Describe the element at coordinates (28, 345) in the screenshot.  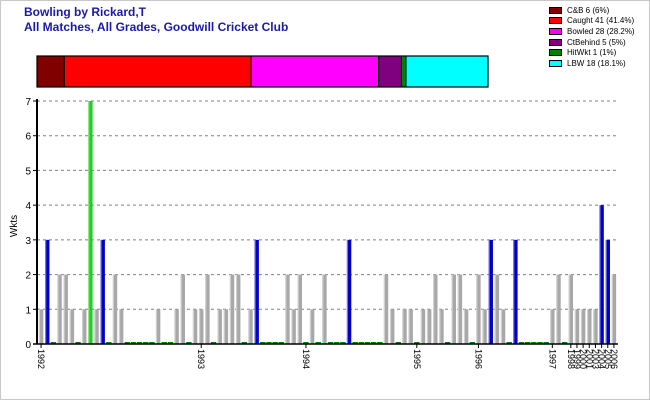
I see `y-tick-label: 0` at that location.